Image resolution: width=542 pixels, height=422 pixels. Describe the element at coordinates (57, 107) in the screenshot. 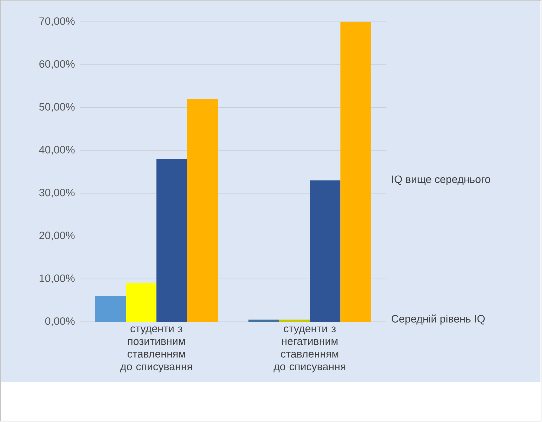

I see `y-tick-label: 50,00%` at that location.